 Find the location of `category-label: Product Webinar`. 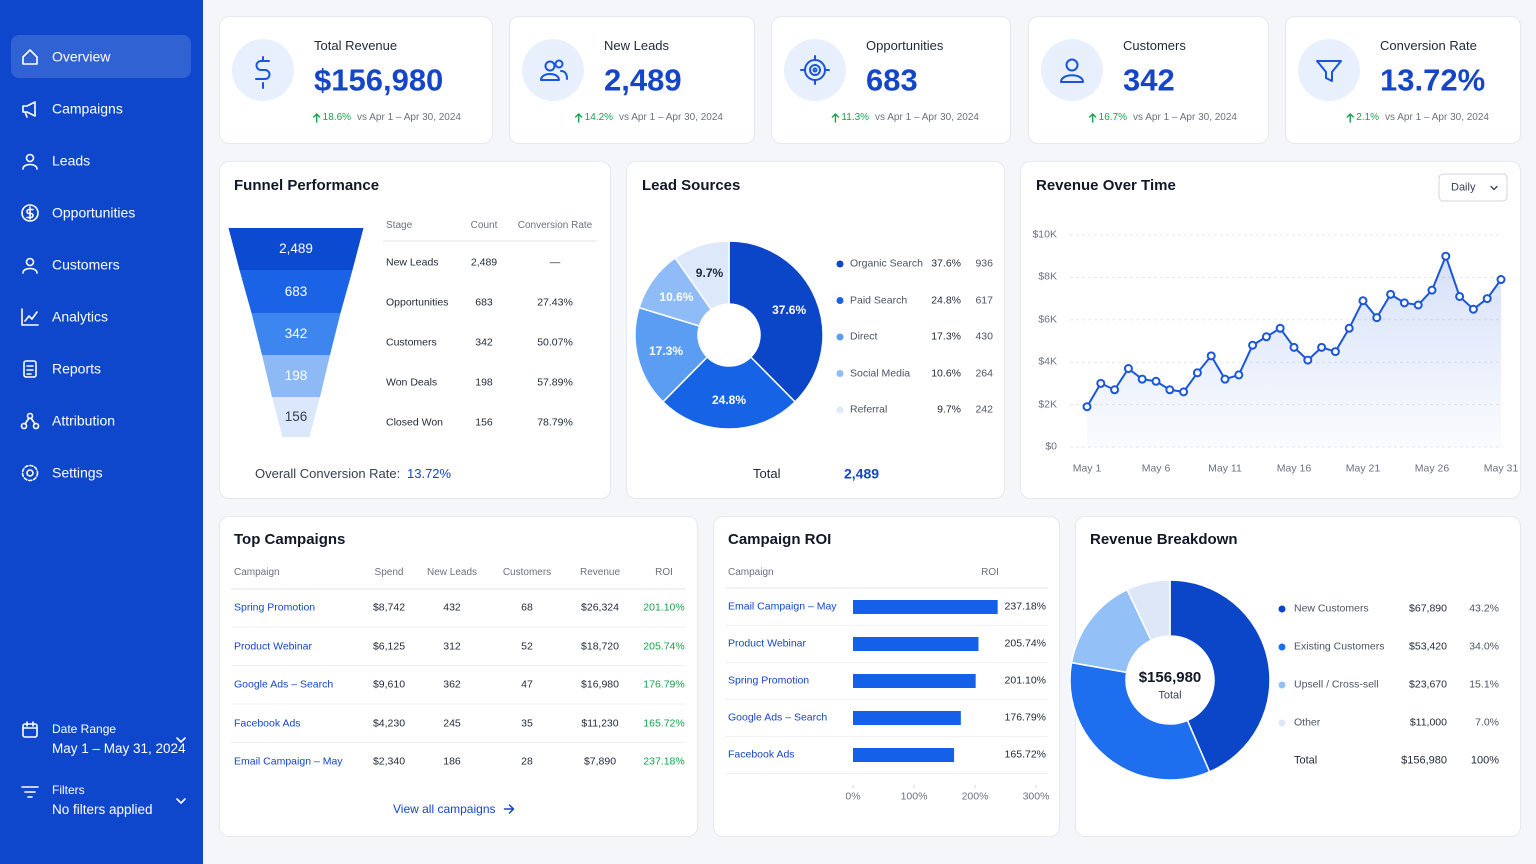

category-label: Product Webinar is located at coordinates (767, 643).